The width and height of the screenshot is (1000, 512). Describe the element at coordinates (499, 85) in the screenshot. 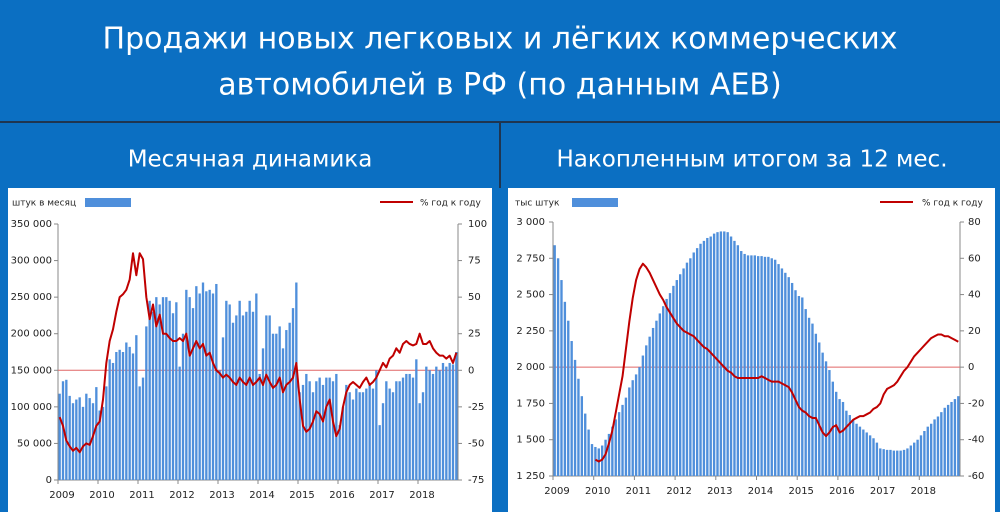

I see `page-title: автомобилей в РФ (по данным АЕВ)` at that location.